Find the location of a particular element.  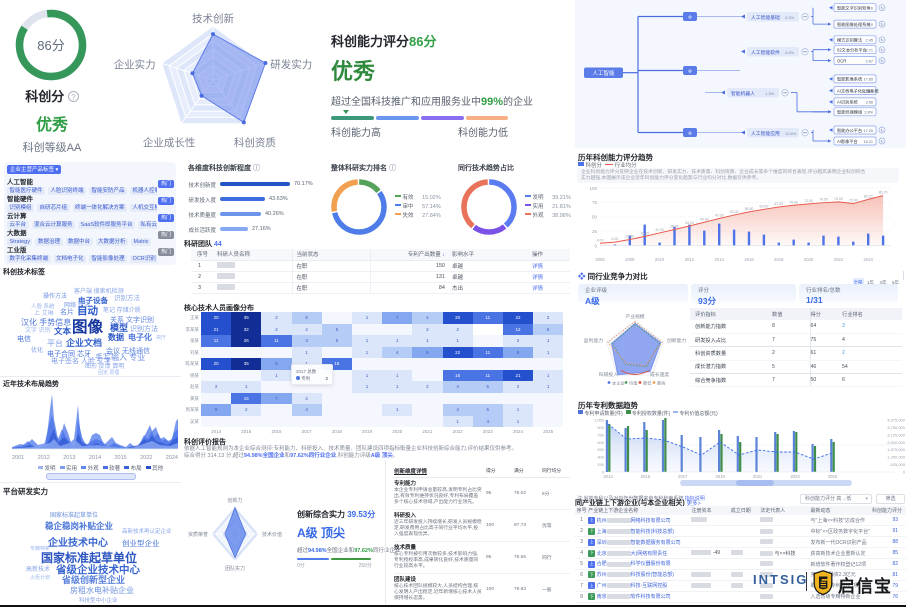

svg-text: 58.50 is located at coordinates (749, 209).